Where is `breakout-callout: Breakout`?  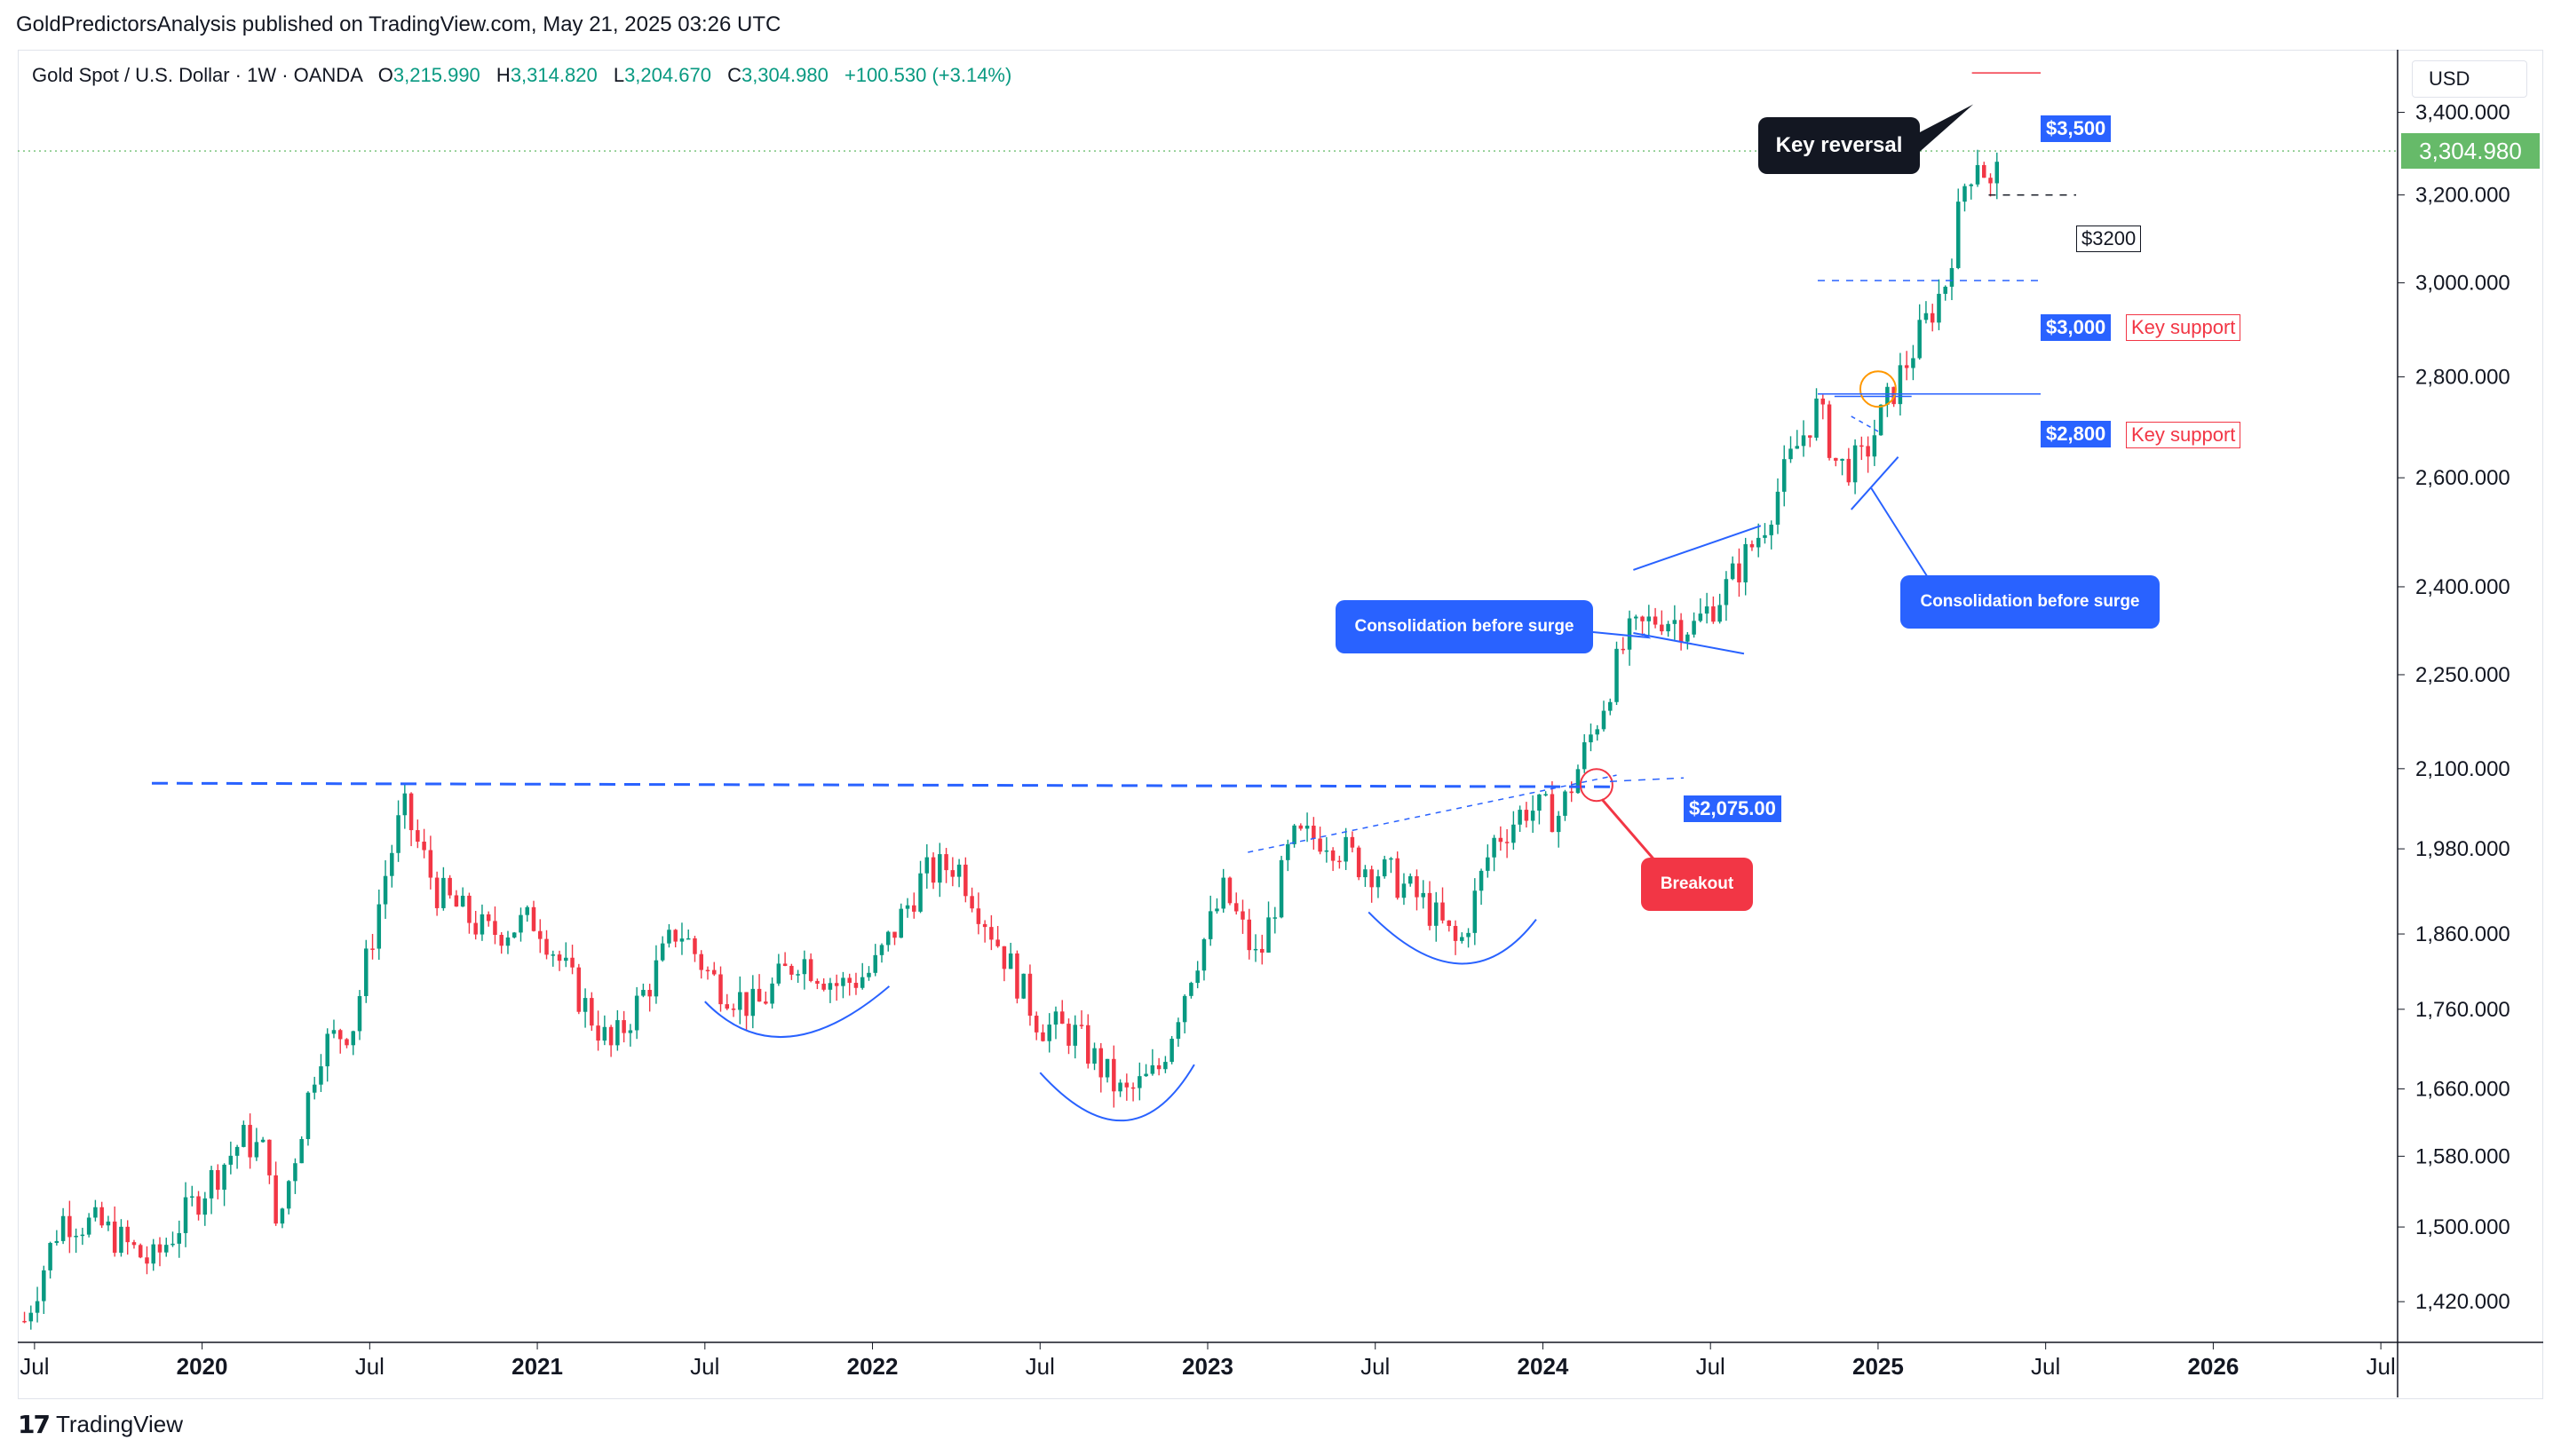
breakout-callout: Breakout is located at coordinates (1697, 884).